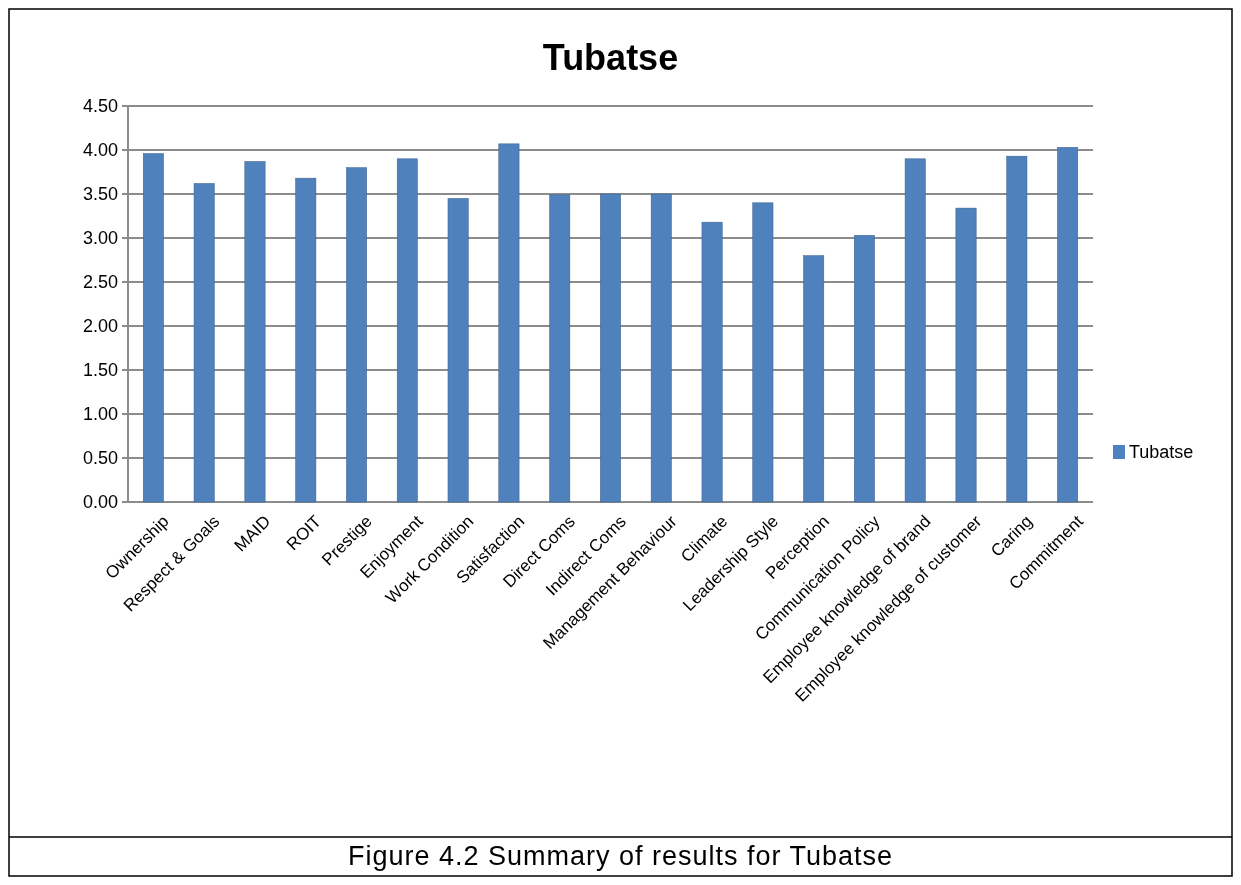 The image size is (1241, 885). Describe the element at coordinates (100, 194) in the screenshot. I see `y-tick-label: 3.50` at that location.